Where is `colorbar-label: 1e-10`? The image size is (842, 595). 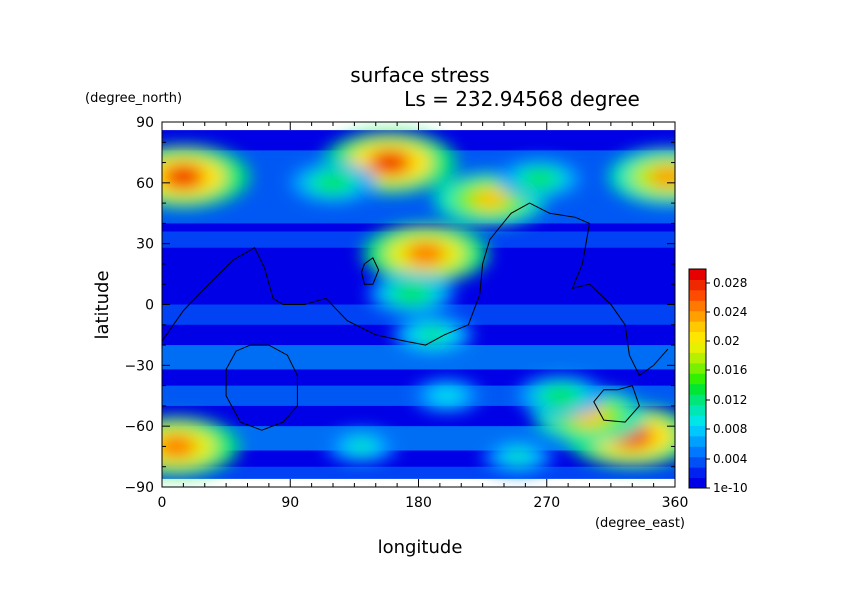 colorbar-label: 1e-10 is located at coordinates (730, 488).